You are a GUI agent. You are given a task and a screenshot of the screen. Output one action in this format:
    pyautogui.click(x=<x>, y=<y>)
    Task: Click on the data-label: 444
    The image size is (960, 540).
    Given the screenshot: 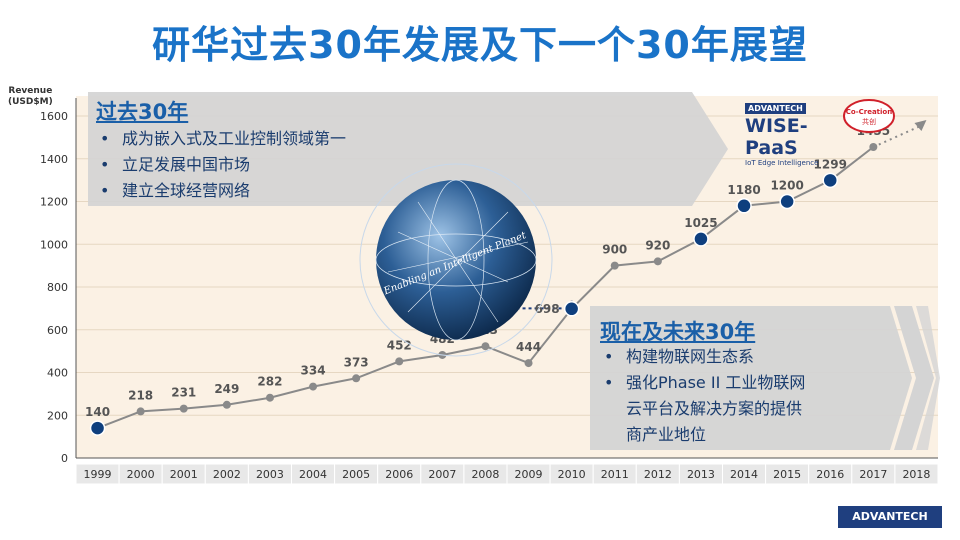 What is the action you would take?
    pyautogui.click(x=528, y=347)
    